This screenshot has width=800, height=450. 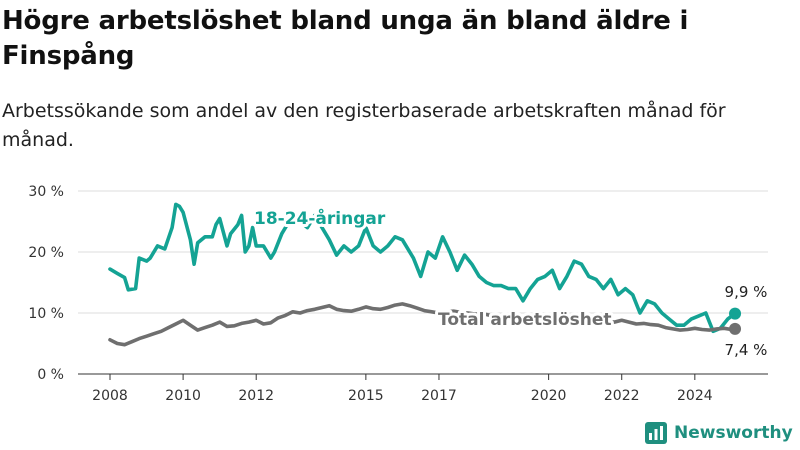 I want to click on youth-series-label: 18-24-åringar, so click(x=320, y=218).